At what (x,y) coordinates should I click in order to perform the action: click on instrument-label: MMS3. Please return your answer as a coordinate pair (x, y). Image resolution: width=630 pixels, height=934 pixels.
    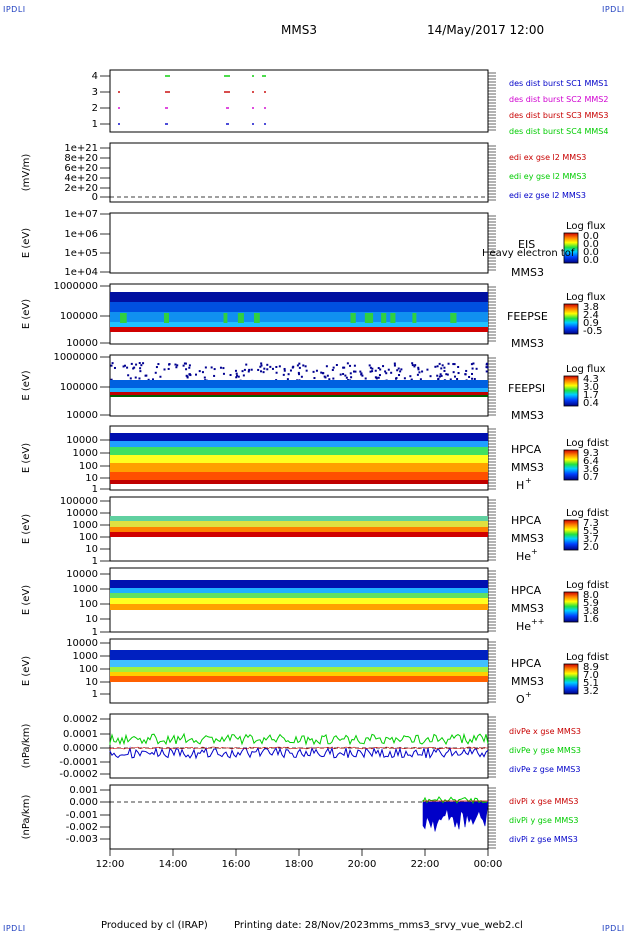
    Looking at the image, I should click on (527, 467).